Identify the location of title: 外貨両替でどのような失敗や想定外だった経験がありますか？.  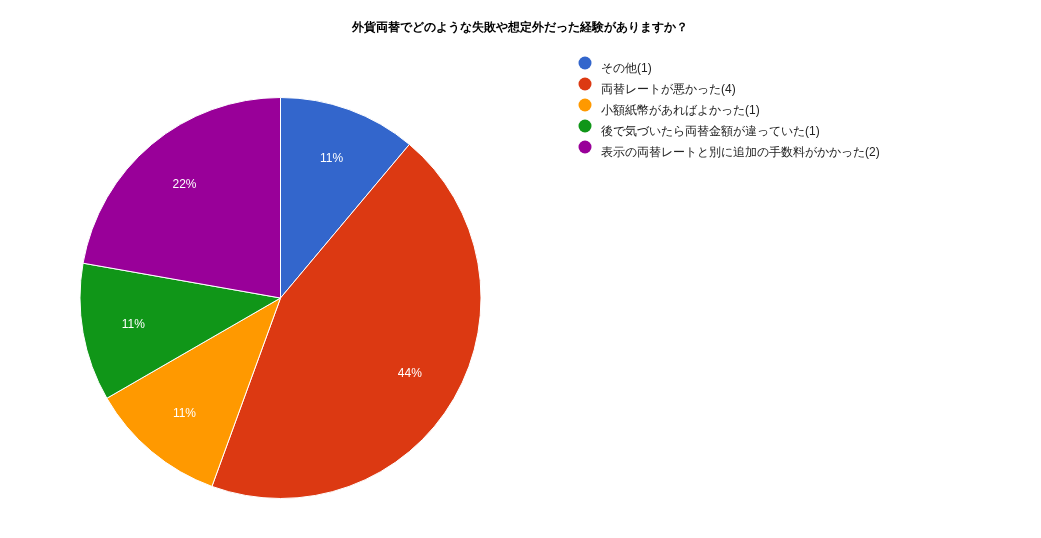
(520, 27).